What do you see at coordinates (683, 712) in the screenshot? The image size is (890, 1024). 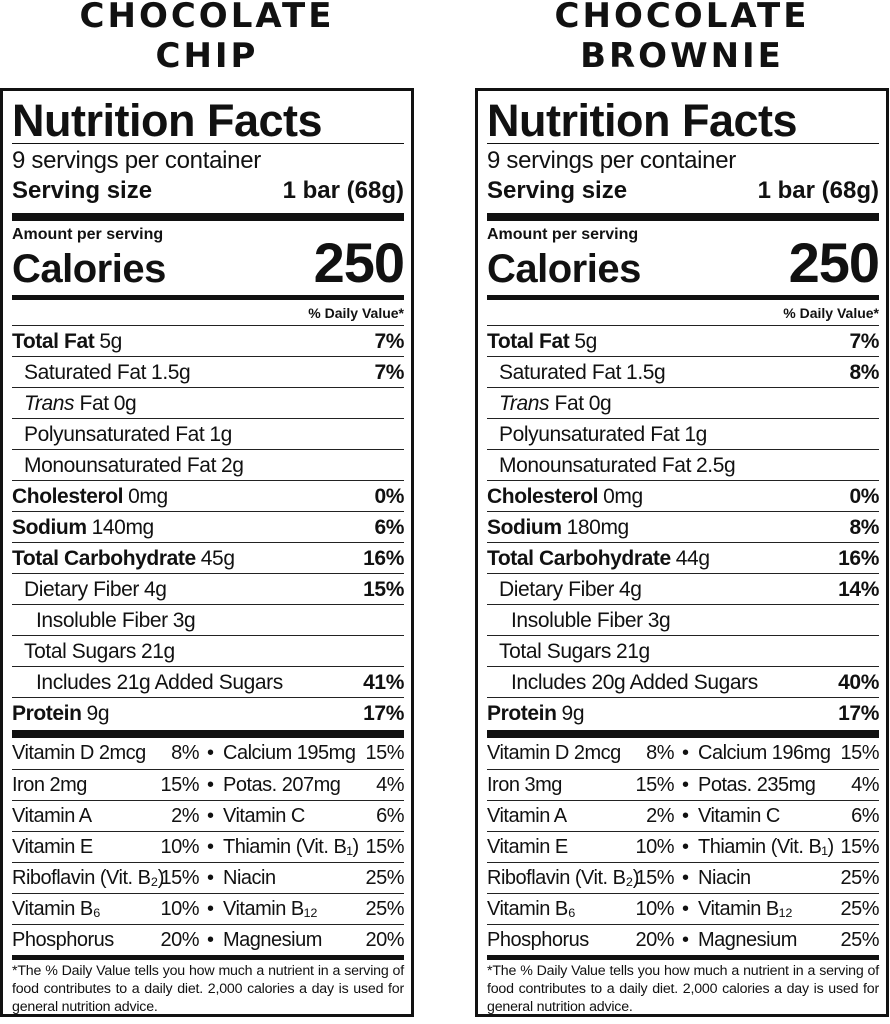 I see `nutrient-row: Protein 9g 17%` at bounding box center [683, 712].